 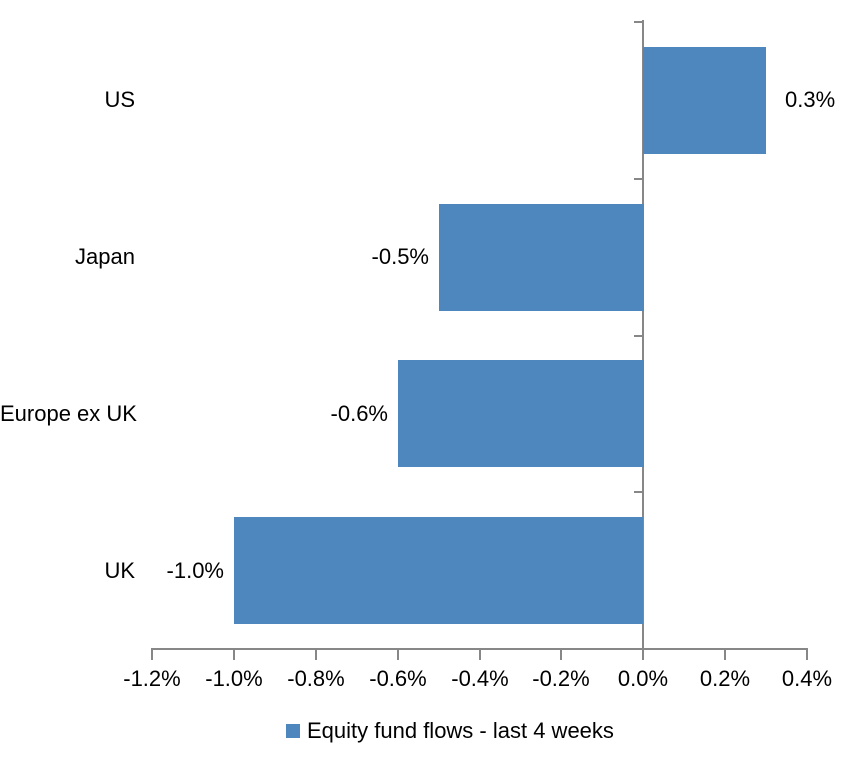 I want to click on x-tick-label: 0.0%, so click(x=643, y=678).